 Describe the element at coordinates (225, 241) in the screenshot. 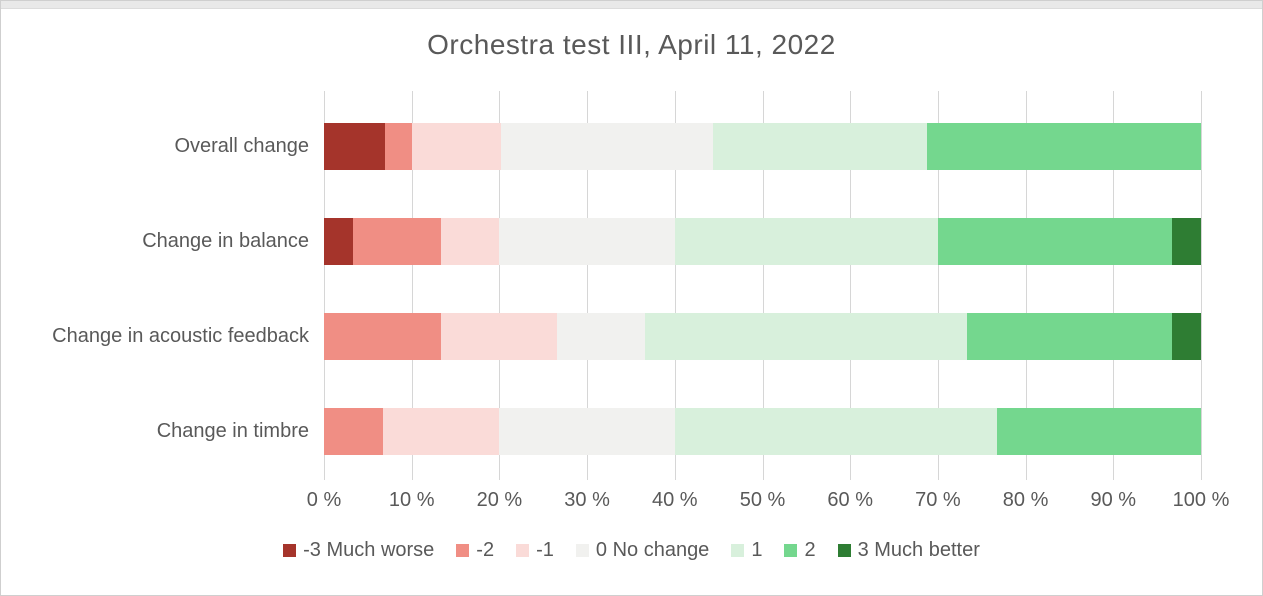

I see `category-label: Change in balance` at that location.